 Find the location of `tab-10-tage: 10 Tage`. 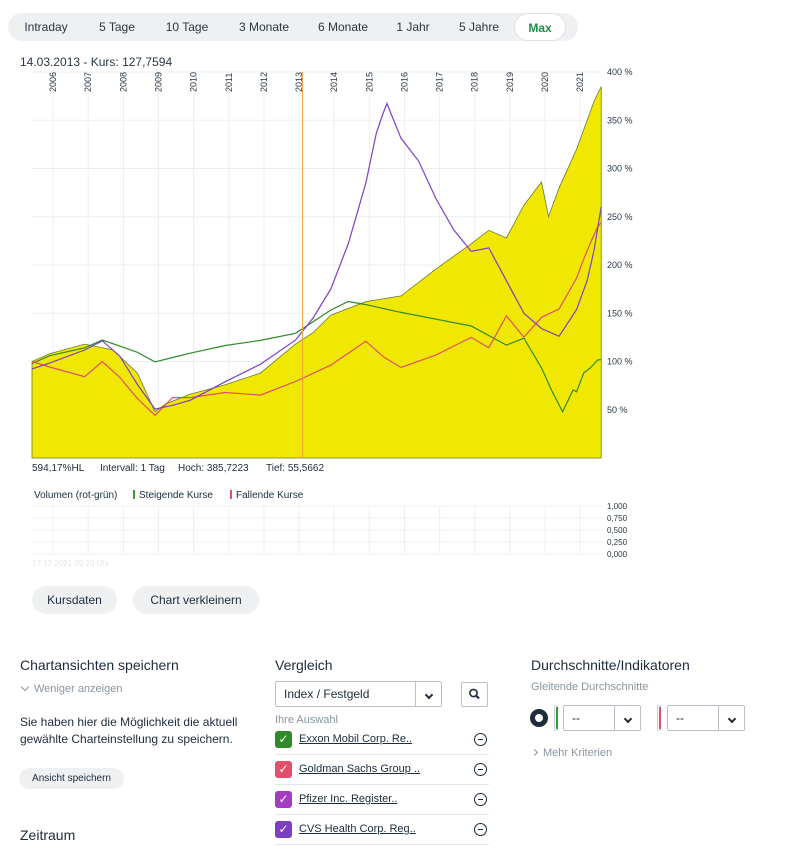

tab-10-tage: 10 Tage is located at coordinates (187, 27).